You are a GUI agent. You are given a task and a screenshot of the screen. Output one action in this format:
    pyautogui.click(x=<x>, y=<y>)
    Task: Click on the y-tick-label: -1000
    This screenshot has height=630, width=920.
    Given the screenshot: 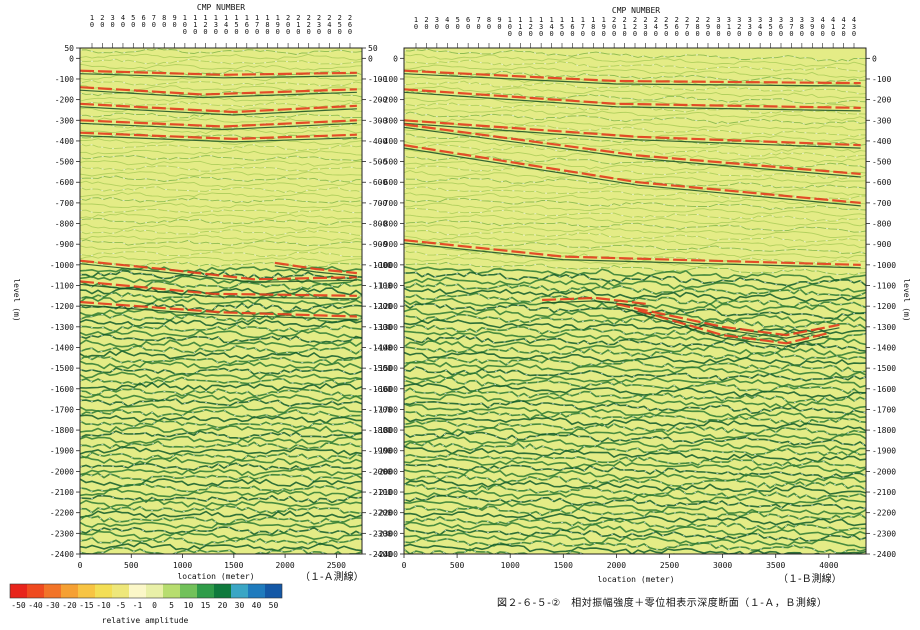 What is the action you would take?
    pyautogui.click(x=386, y=265)
    